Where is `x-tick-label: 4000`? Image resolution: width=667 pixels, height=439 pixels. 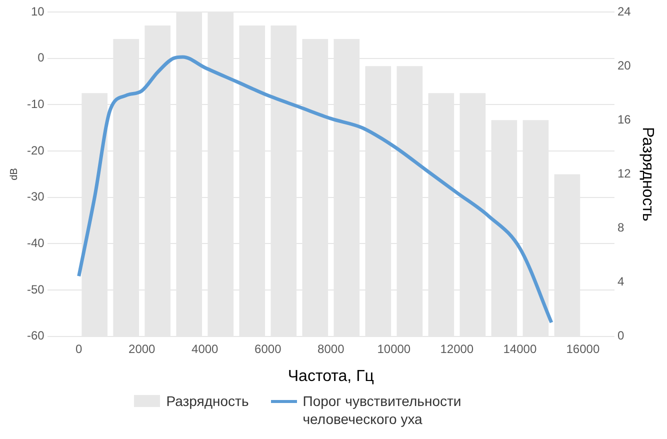 x-tick-label: 4000 is located at coordinates (205, 349).